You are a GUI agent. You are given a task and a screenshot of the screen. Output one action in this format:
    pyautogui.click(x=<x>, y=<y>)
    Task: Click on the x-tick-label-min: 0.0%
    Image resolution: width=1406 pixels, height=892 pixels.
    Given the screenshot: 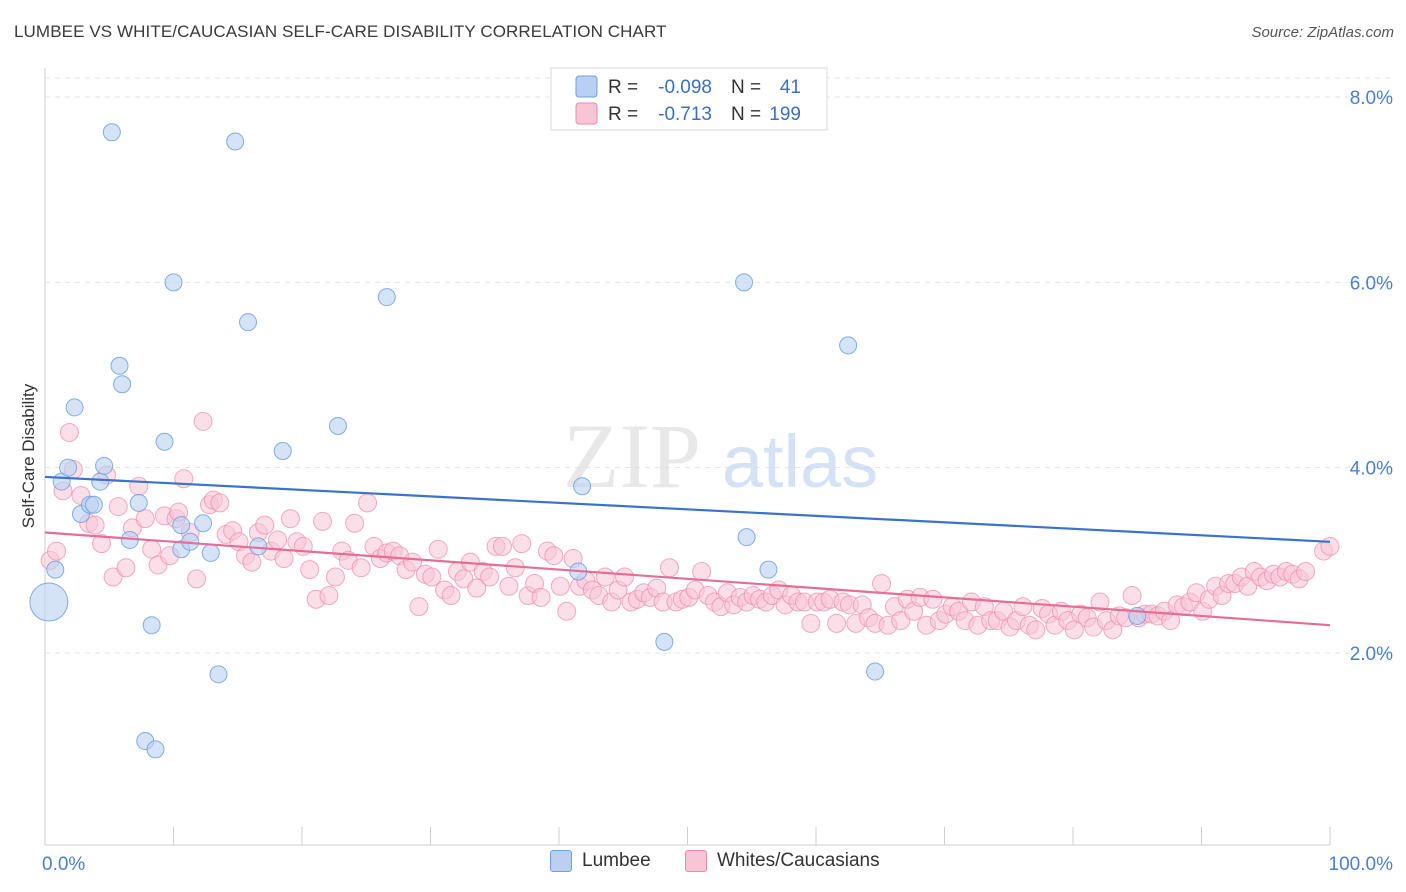 What is the action you would take?
    pyautogui.click(x=63, y=864)
    